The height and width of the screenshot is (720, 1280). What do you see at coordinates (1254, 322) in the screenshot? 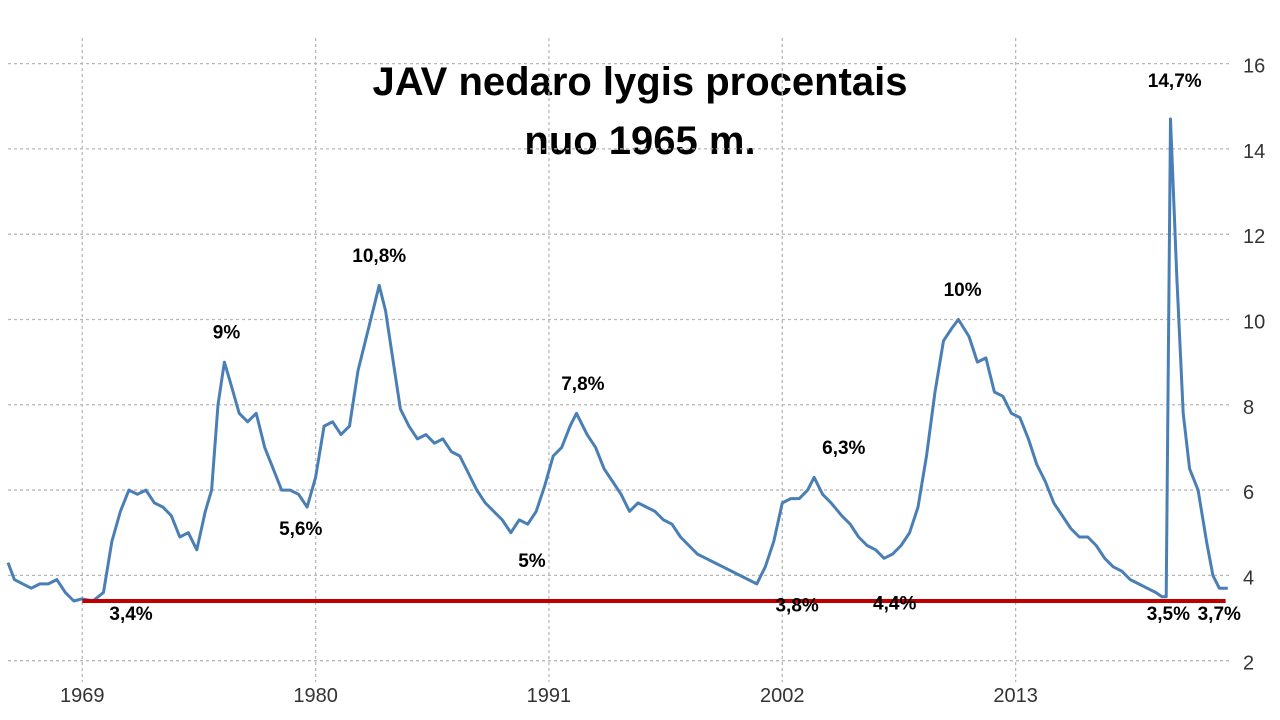
I see `y-tick-label: 10` at bounding box center [1254, 322].